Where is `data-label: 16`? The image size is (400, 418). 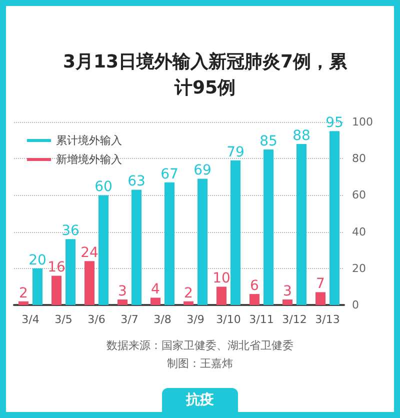 data-label: 16 is located at coordinates (57, 268).